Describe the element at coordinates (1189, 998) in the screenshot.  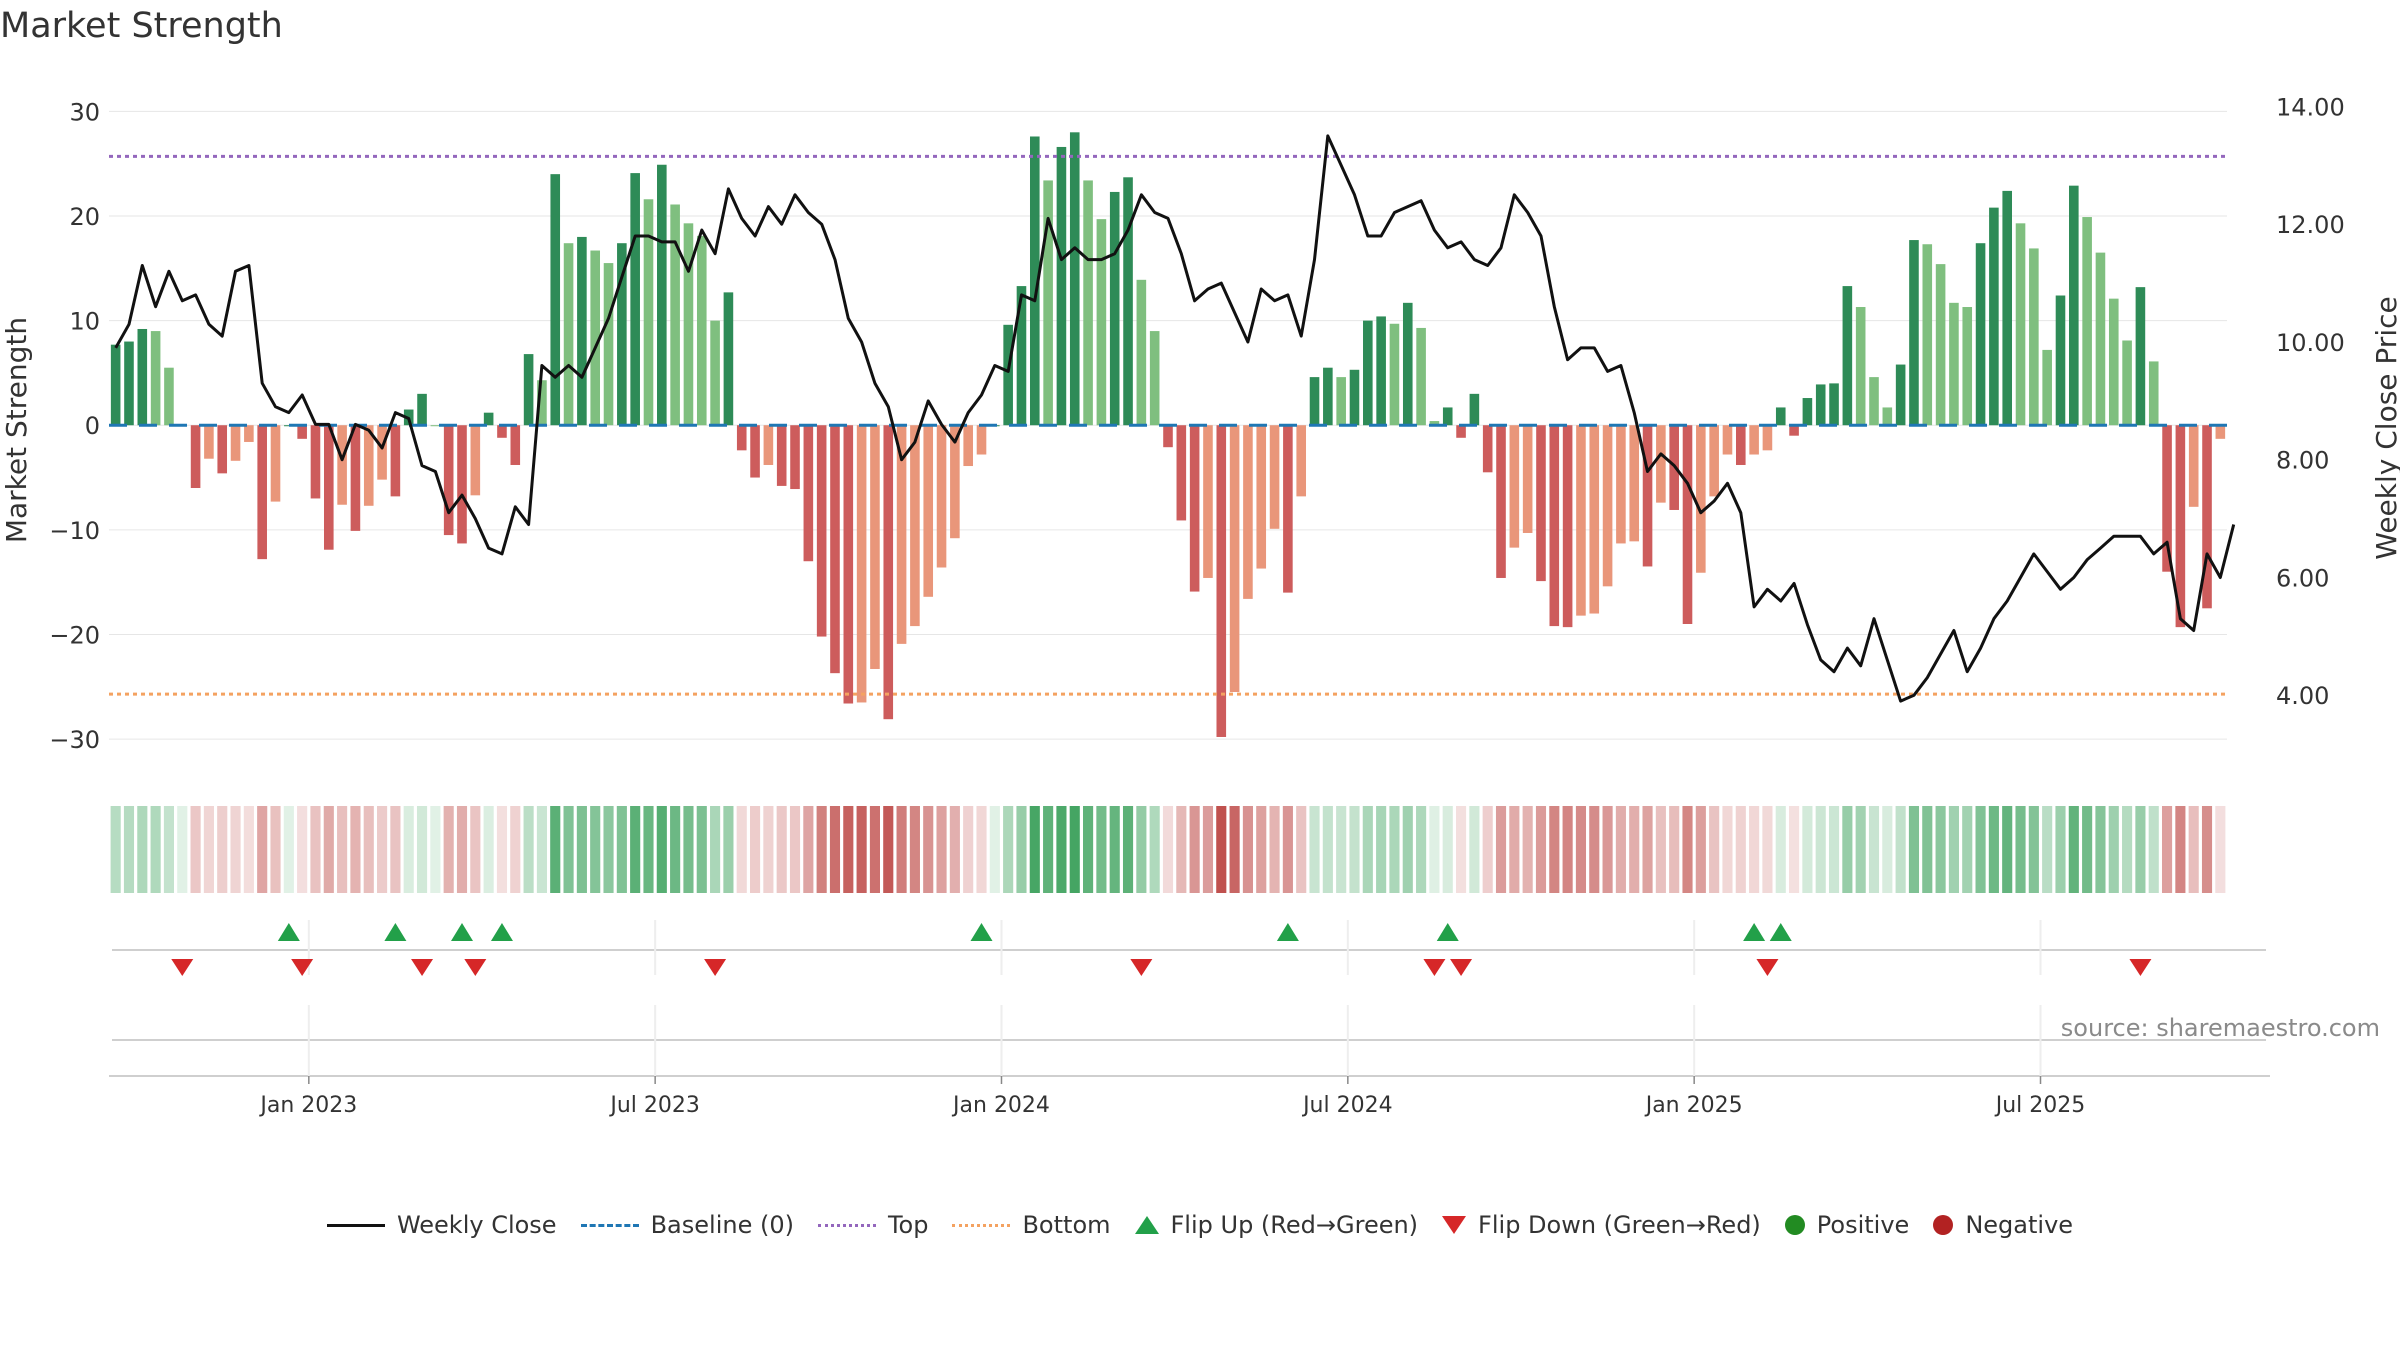
I see `flip-markers` at that location.